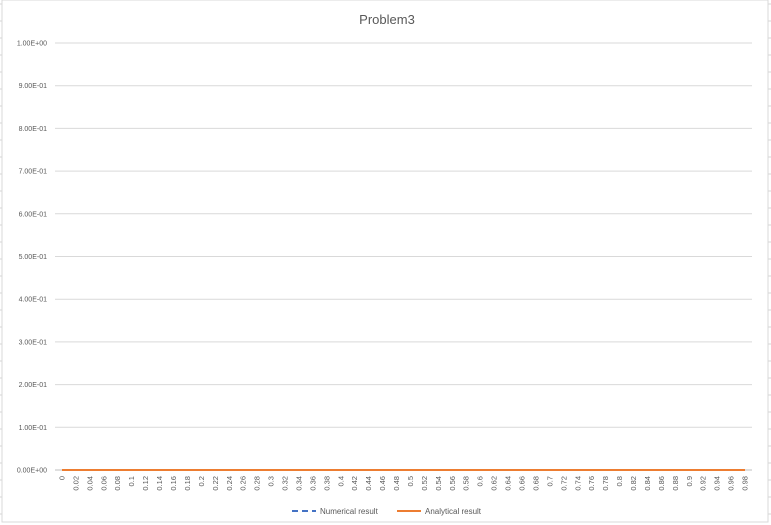  Describe the element at coordinates (745, 483) in the screenshot. I see `x-tick-label: 0.98` at that location.